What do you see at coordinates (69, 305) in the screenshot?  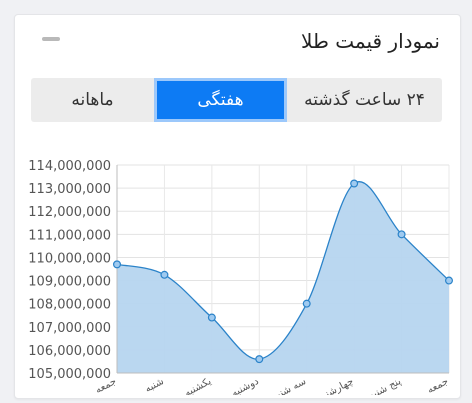 I see `y-tick-label: 108,000,000` at bounding box center [69, 305].